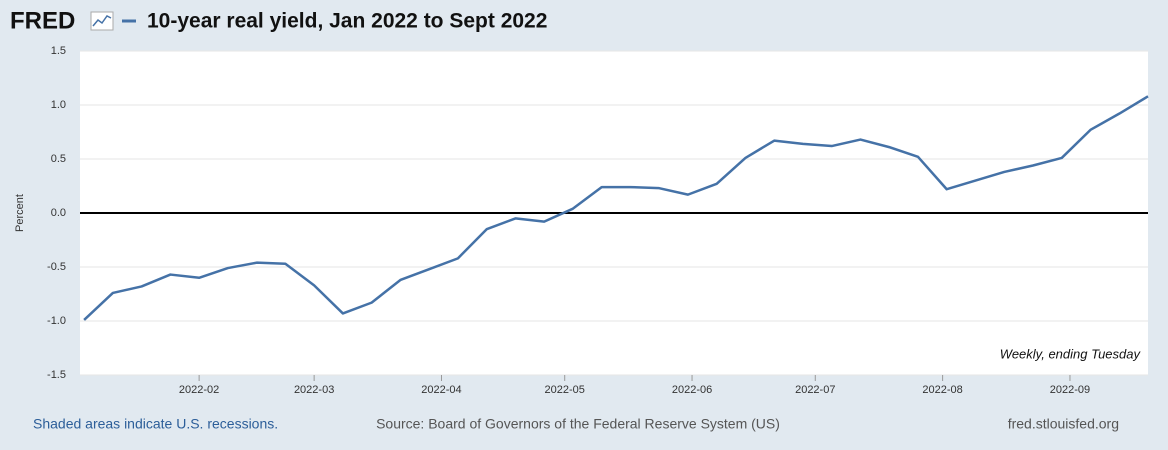  I want to click on x-tick-label: 2022-05, so click(565, 390).